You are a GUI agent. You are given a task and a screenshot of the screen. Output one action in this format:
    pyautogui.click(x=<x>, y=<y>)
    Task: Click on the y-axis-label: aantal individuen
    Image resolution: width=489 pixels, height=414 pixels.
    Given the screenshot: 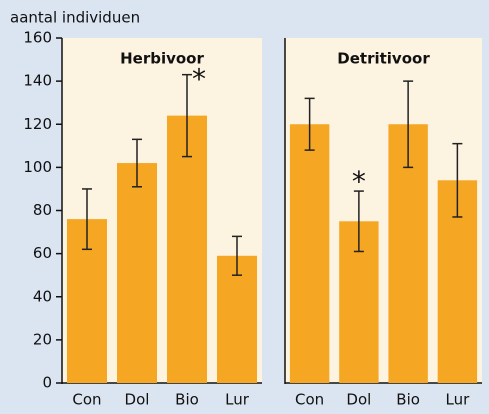 What is the action you would take?
    pyautogui.click(x=75, y=18)
    